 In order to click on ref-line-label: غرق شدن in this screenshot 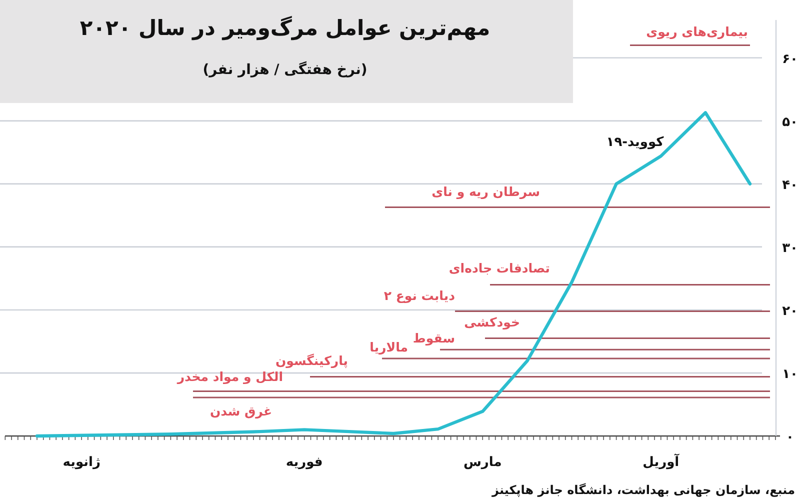, I will do `click(241, 412)`.